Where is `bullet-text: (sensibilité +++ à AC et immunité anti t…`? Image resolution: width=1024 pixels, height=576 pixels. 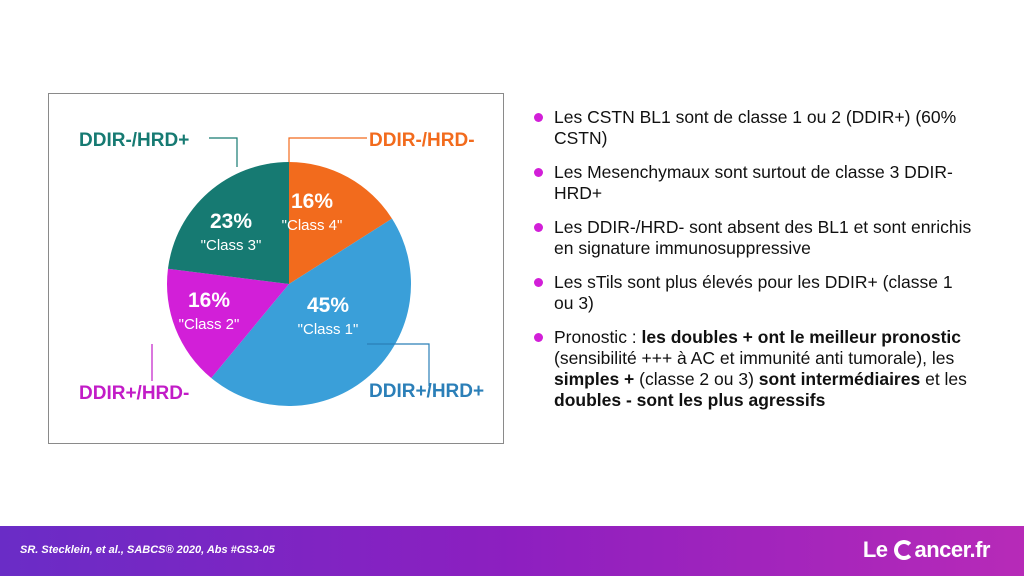
bullet-text: (sensibilité +++ à AC et immunité anti t… is located at coordinates (754, 358).